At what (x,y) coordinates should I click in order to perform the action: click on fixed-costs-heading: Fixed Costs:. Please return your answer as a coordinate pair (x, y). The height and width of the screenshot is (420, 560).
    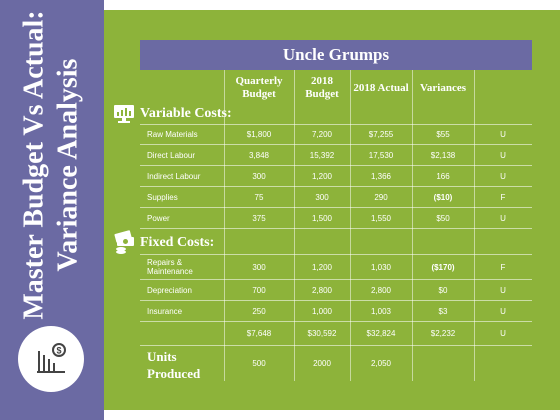
    Looking at the image, I should click on (177, 242).